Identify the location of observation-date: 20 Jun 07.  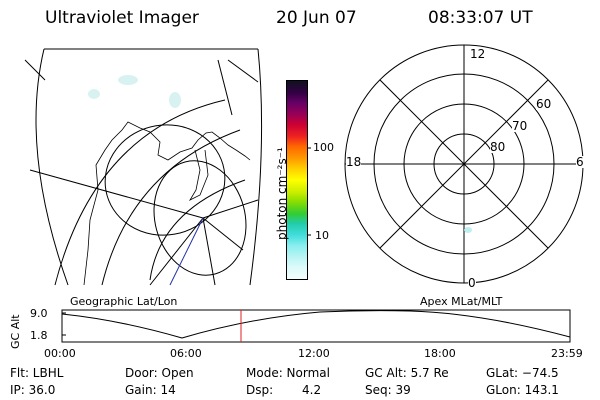
(316, 18).